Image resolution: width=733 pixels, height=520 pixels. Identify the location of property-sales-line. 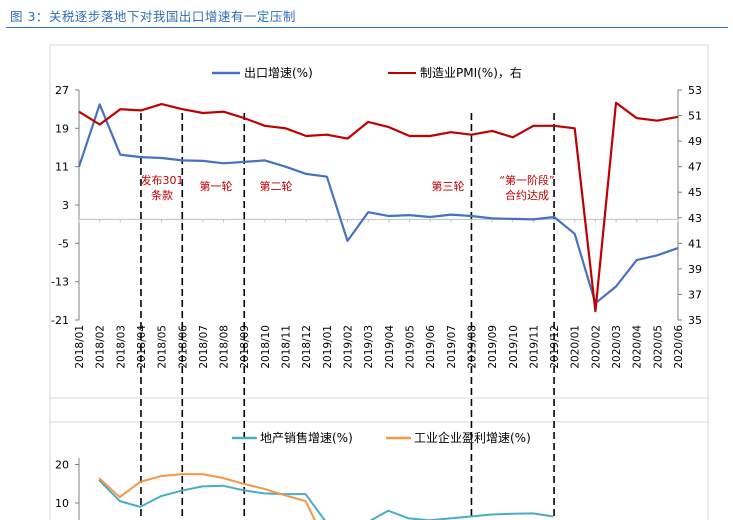
(326, 499).